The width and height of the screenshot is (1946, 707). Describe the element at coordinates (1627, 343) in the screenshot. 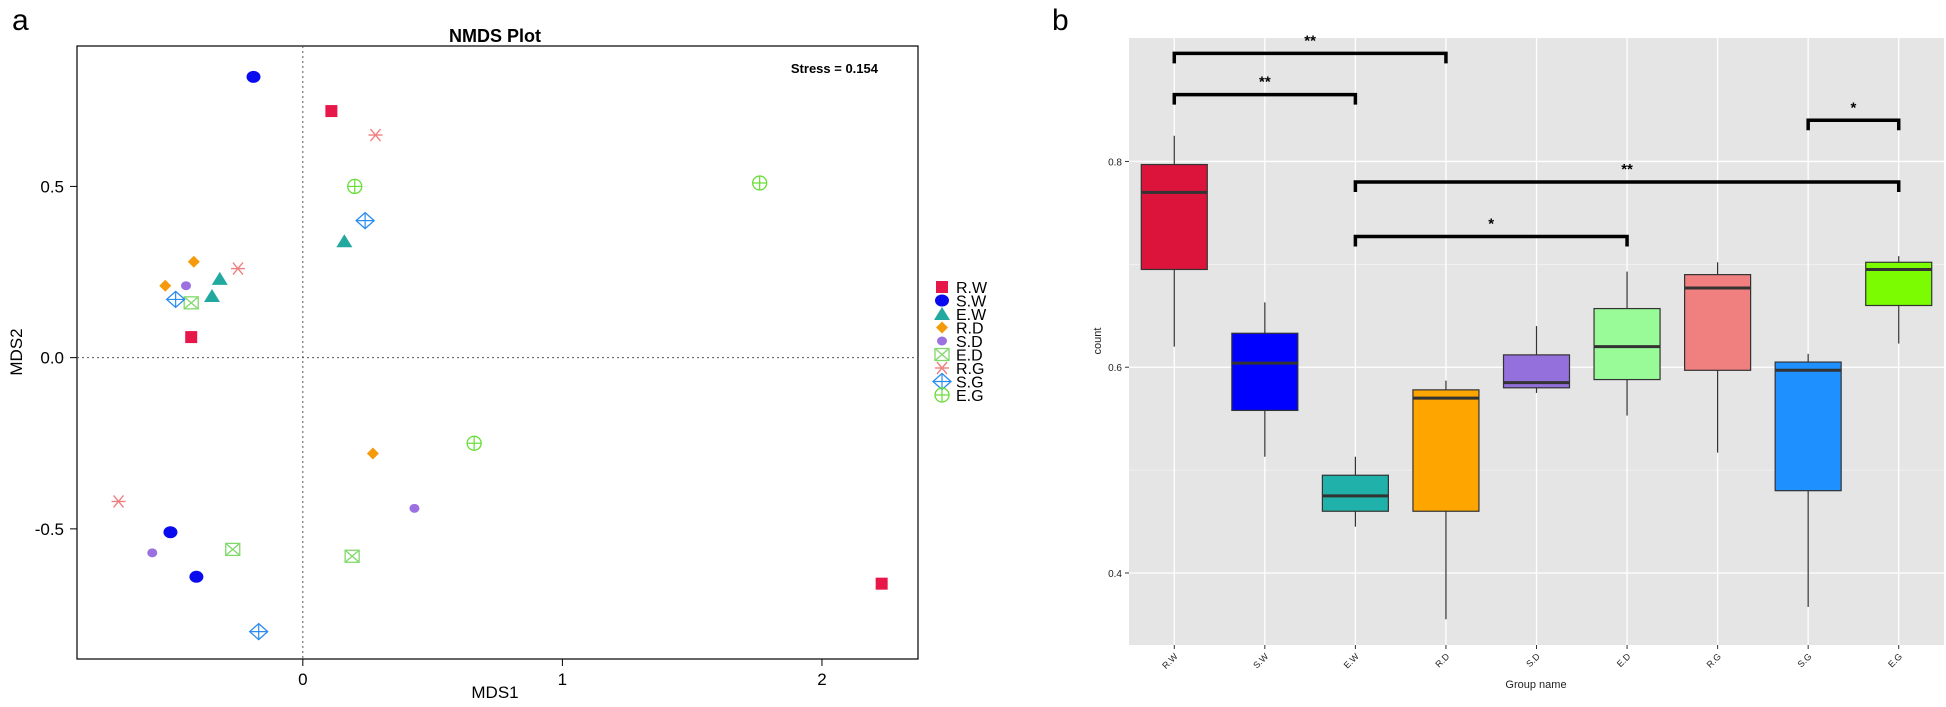

I see `box-e-d` at that location.